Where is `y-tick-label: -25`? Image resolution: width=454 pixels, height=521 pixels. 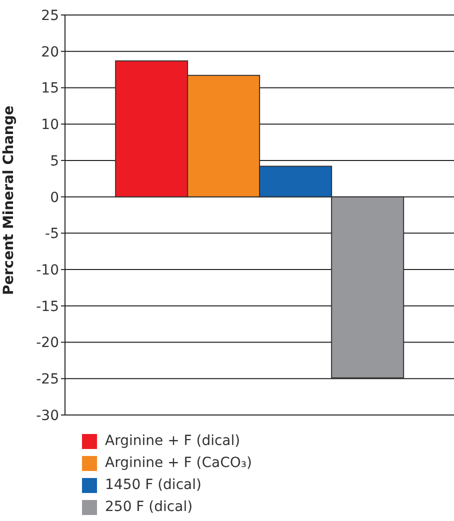
y-tick-label: -25 is located at coordinates (47, 380).